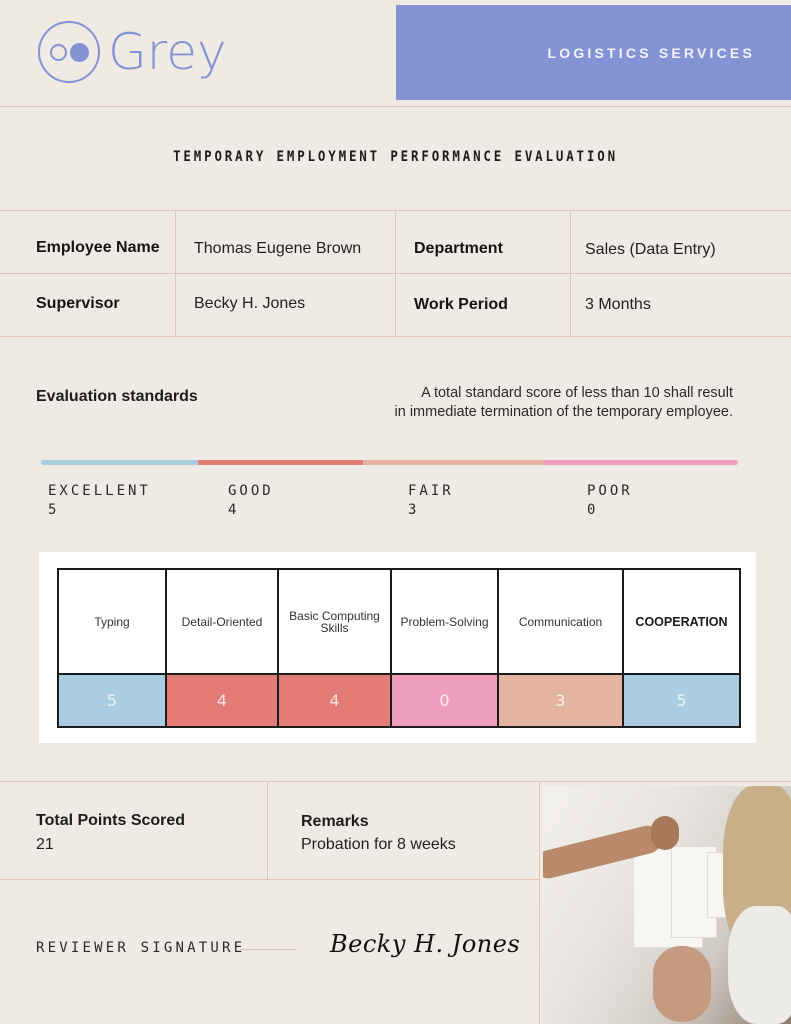 This screenshot has width=791, height=1024. What do you see at coordinates (334, 700) in the screenshot?
I see `score-basic-computing: 4` at bounding box center [334, 700].